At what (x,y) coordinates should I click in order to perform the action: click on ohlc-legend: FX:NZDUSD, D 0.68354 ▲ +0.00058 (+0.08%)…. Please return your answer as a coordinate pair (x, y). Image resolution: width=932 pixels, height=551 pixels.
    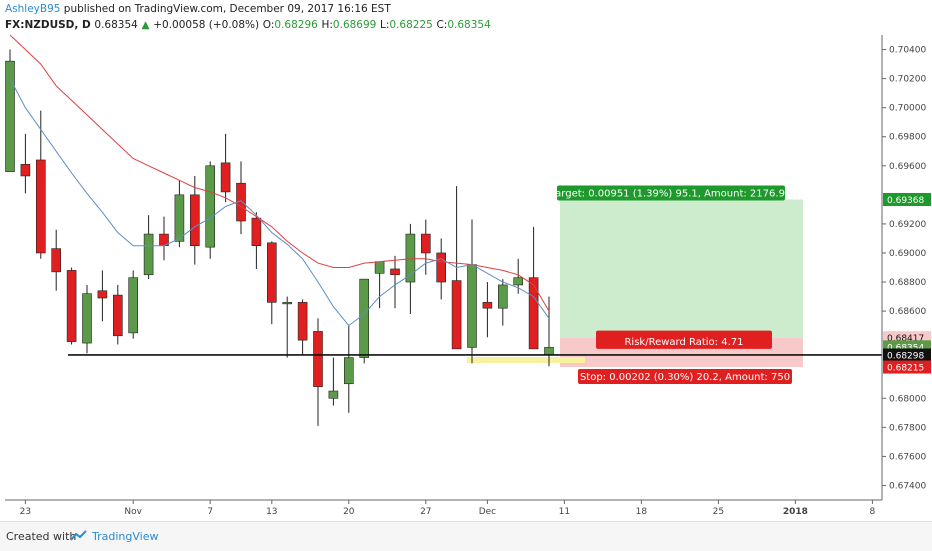
    Looking at the image, I should click on (248, 25).